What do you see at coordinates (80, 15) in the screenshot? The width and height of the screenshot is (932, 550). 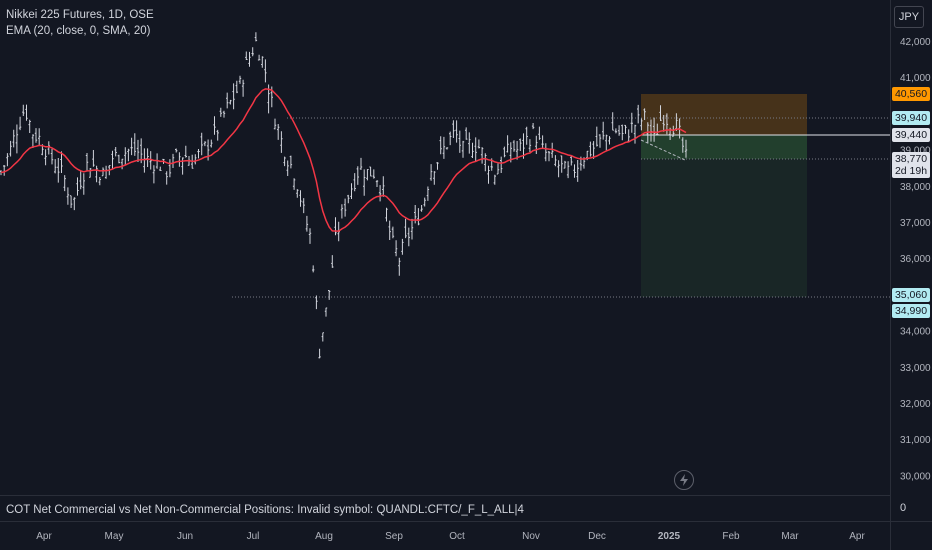 I see `symbol-title: Nikkei 225 Futures, 1D, OSE` at bounding box center [80, 15].